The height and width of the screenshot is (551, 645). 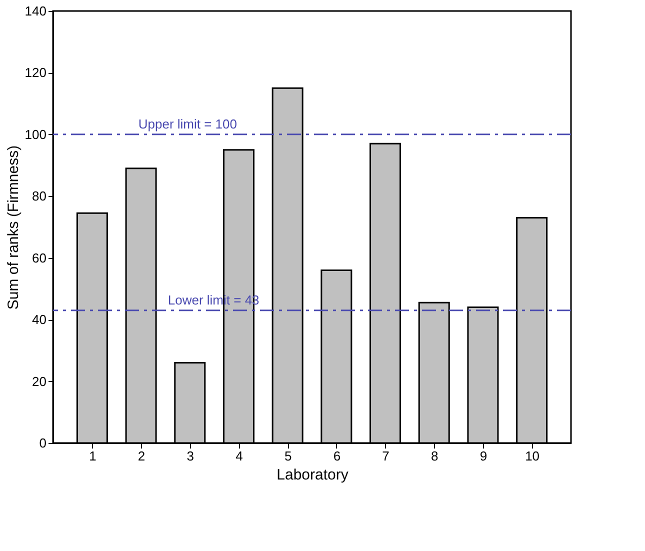 What do you see at coordinates (288, 456) in the screenshot?
I see `x-tick-label: 5` at bounding box center [288, 456].